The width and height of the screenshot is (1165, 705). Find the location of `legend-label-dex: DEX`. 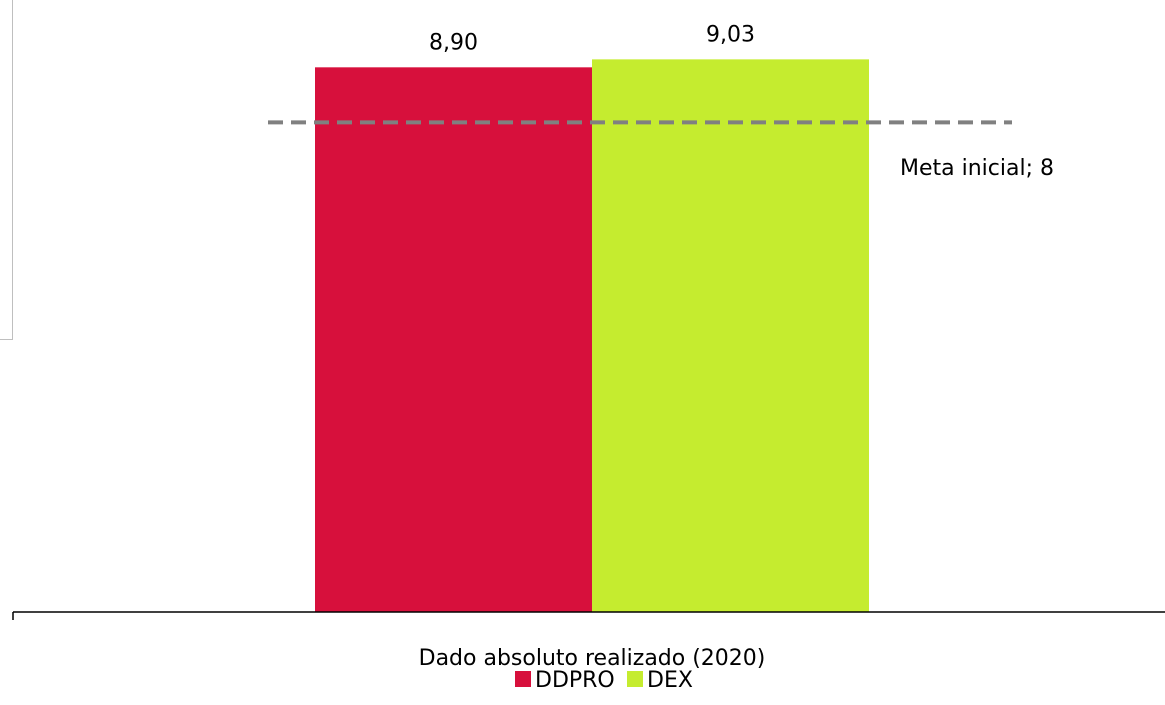

legend-label-dex: DEX is located at coordinates (670, 680).